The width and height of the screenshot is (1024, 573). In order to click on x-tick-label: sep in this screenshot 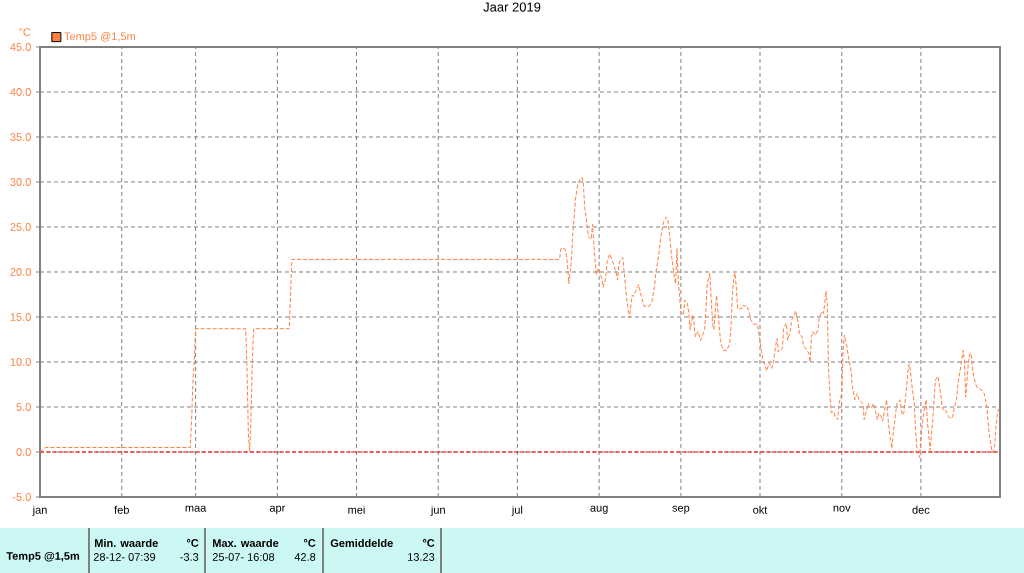, I will do `click(681, 509)`.